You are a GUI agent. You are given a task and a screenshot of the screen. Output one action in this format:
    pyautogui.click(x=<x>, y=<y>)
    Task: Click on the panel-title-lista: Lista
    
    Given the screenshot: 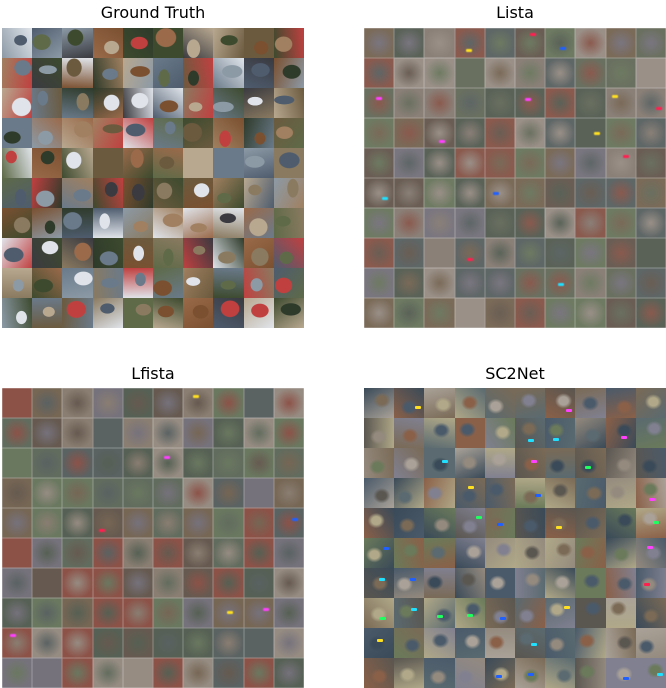 What is the action you would take?
    pyautogui.click(x=515, y=12)
    